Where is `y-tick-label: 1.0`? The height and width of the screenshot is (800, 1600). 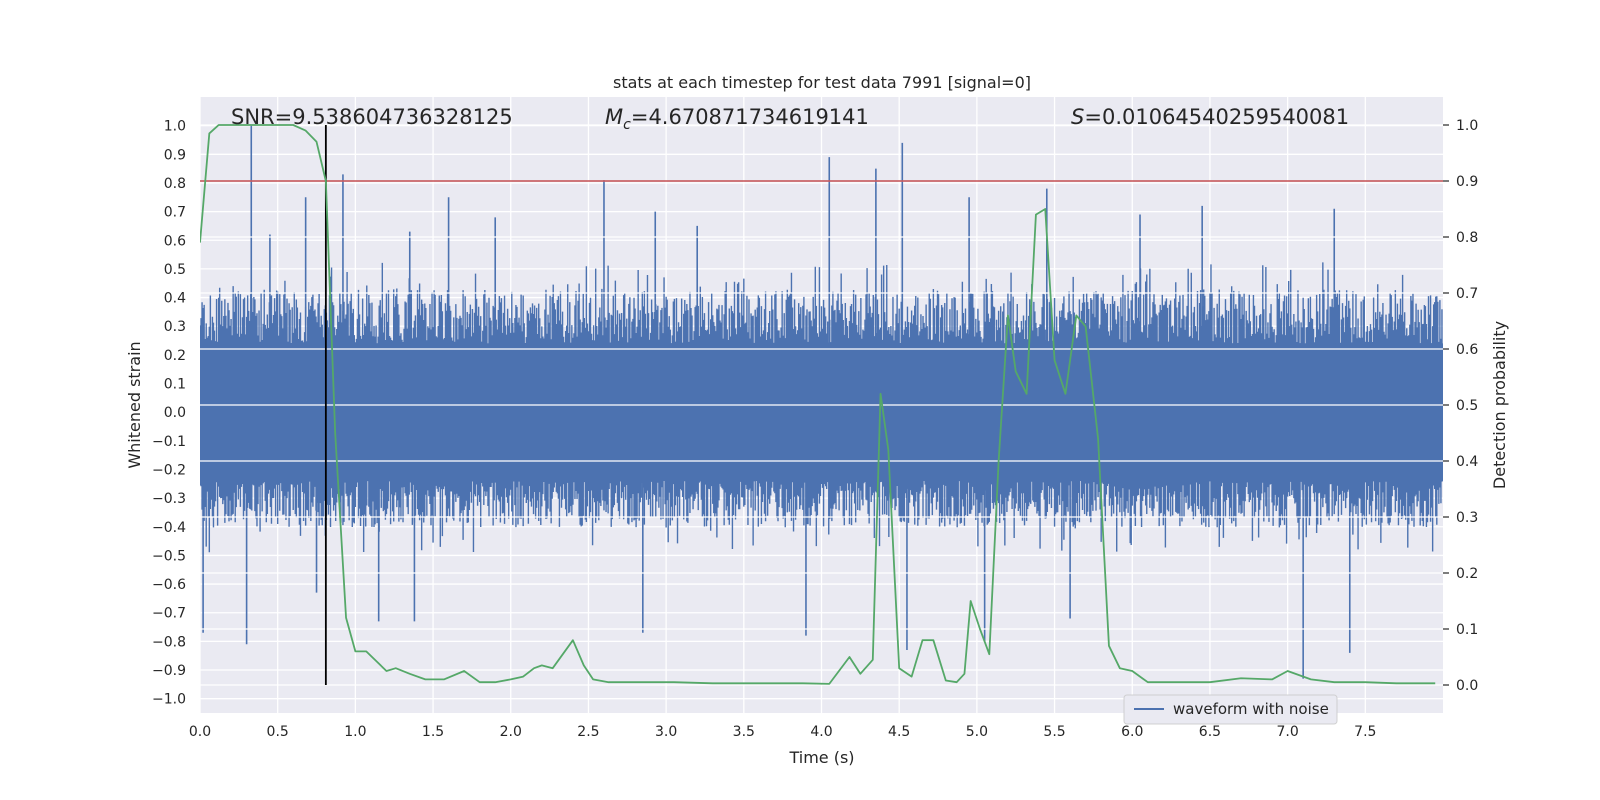 y-tick-label: 1.0 is located at coordinates (175, 127).